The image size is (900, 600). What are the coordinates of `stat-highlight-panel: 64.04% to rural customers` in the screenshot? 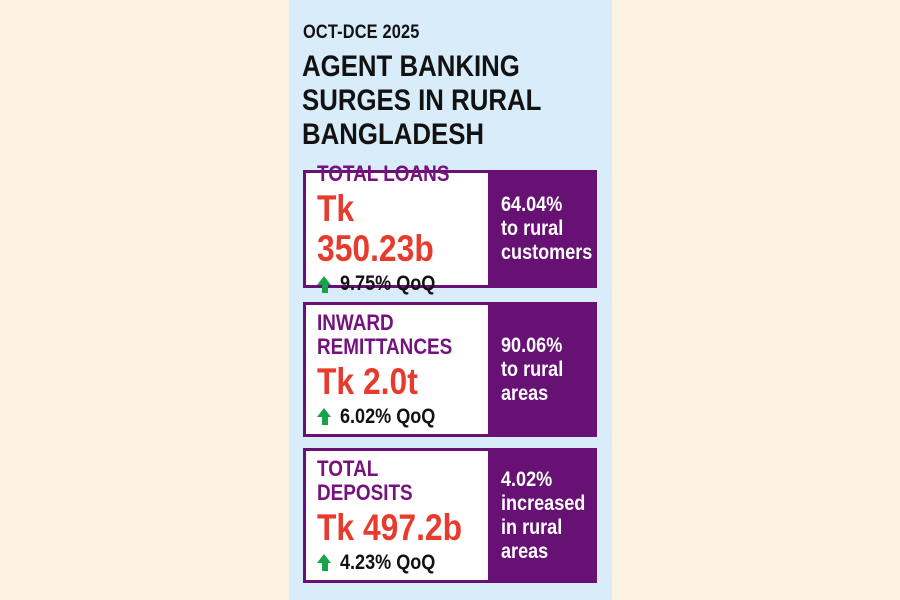 It's located at (541, 229).